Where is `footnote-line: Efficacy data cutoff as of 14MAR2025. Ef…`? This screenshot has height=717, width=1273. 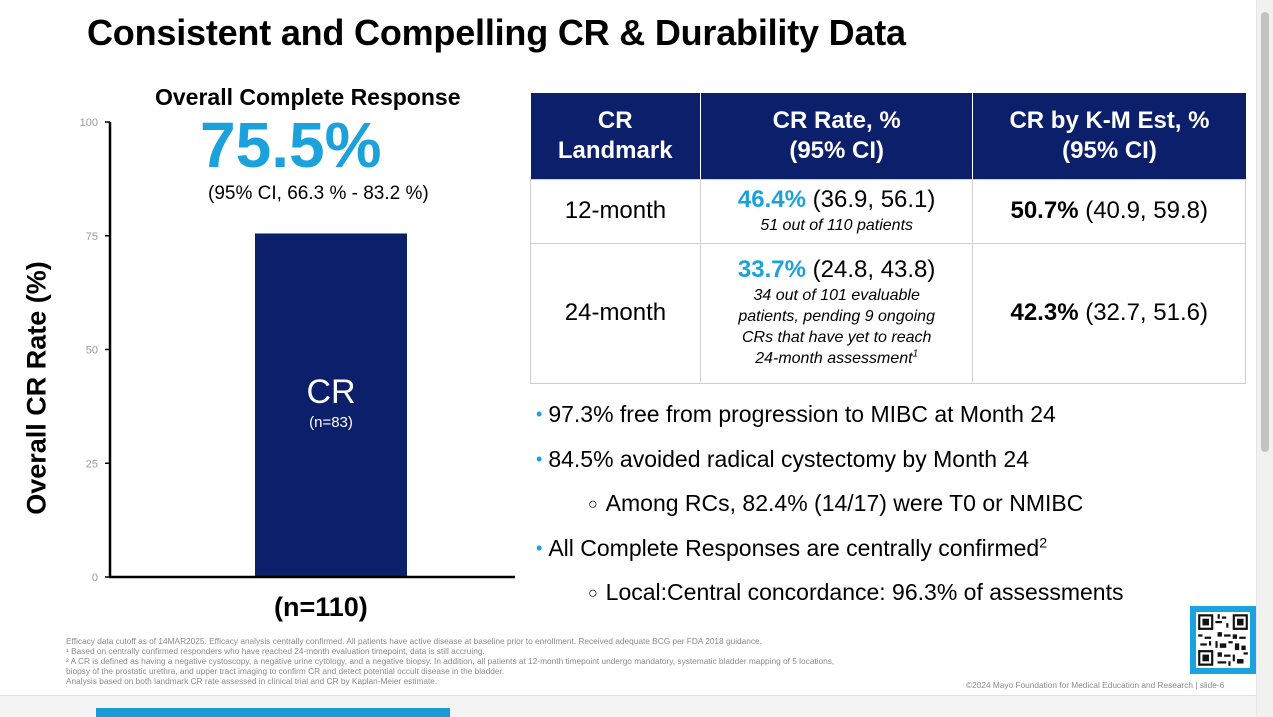
footnote-line: Efficacy data cutoff as of 14MAR2025. Ef… is located at coordinates (414, 641).